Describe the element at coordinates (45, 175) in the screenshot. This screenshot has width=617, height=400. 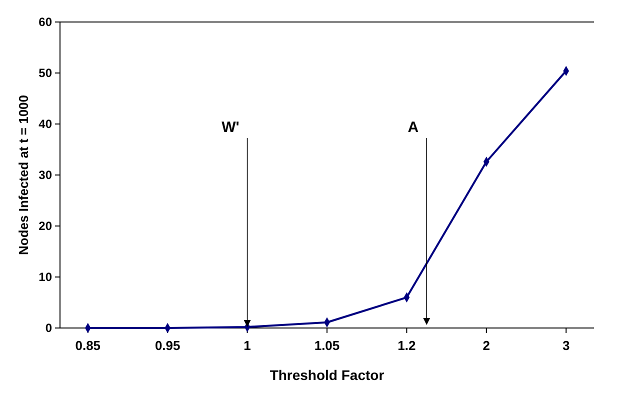
I see `y-tick-label: 30` at that location.